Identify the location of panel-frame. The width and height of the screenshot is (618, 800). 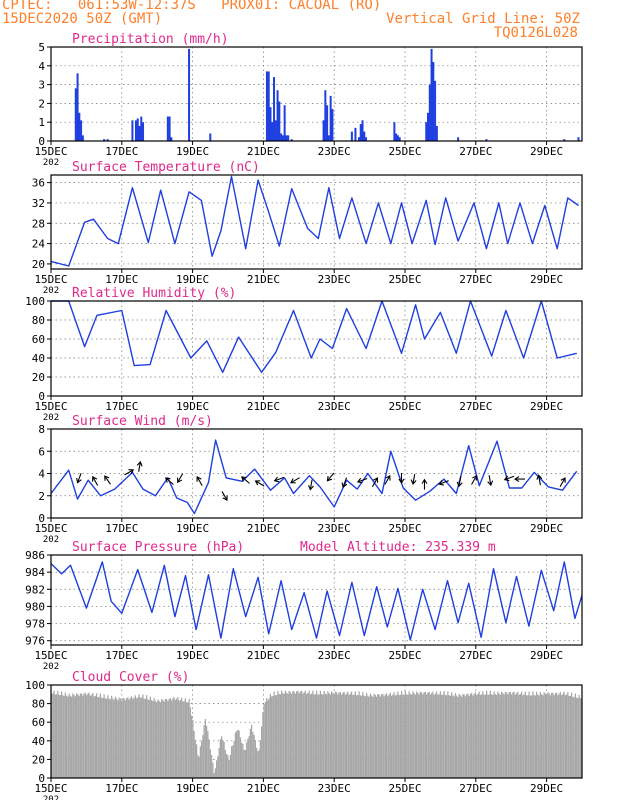
(316, 222).